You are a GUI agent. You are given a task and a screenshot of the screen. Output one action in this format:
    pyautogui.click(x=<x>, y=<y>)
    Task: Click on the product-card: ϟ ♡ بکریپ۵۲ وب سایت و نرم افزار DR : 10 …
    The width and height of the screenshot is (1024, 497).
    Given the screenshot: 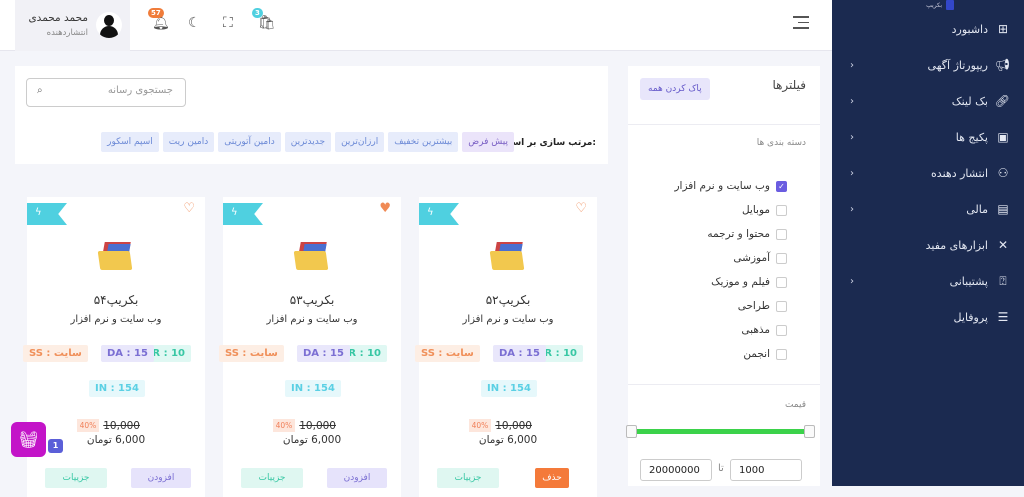 What is the action you would take?
    pyautogui.click(x=506, y=347)
    